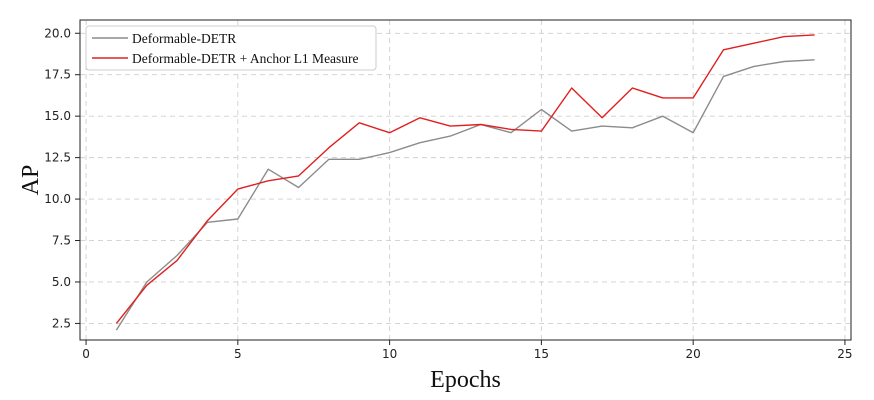 The width and height of the screenshot is (874, 400). What do you see at coordinates (57, 33) in the screenshot?
I see `y-tick-label: 20.0` at bounding box center [57, 33].